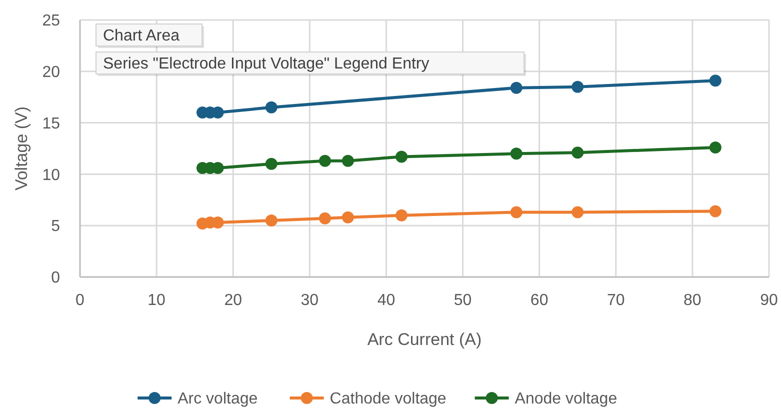  I want to click on y-tick-label: 25, so click(51, 21).